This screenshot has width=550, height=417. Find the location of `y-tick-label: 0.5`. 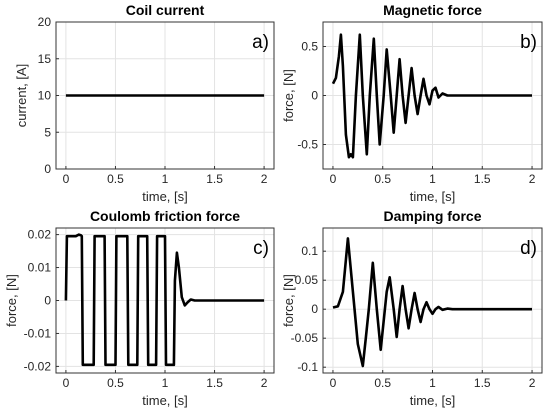

y-tick-label: 0.5 is located at coordinates (309, 47).